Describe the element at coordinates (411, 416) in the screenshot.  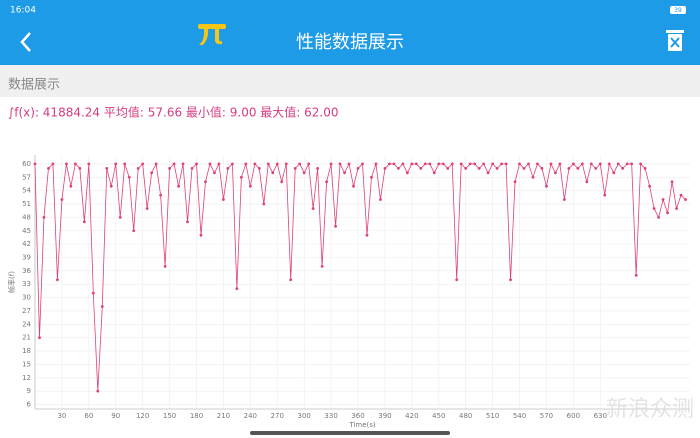
I see `x-tick-label: 420` at that location.